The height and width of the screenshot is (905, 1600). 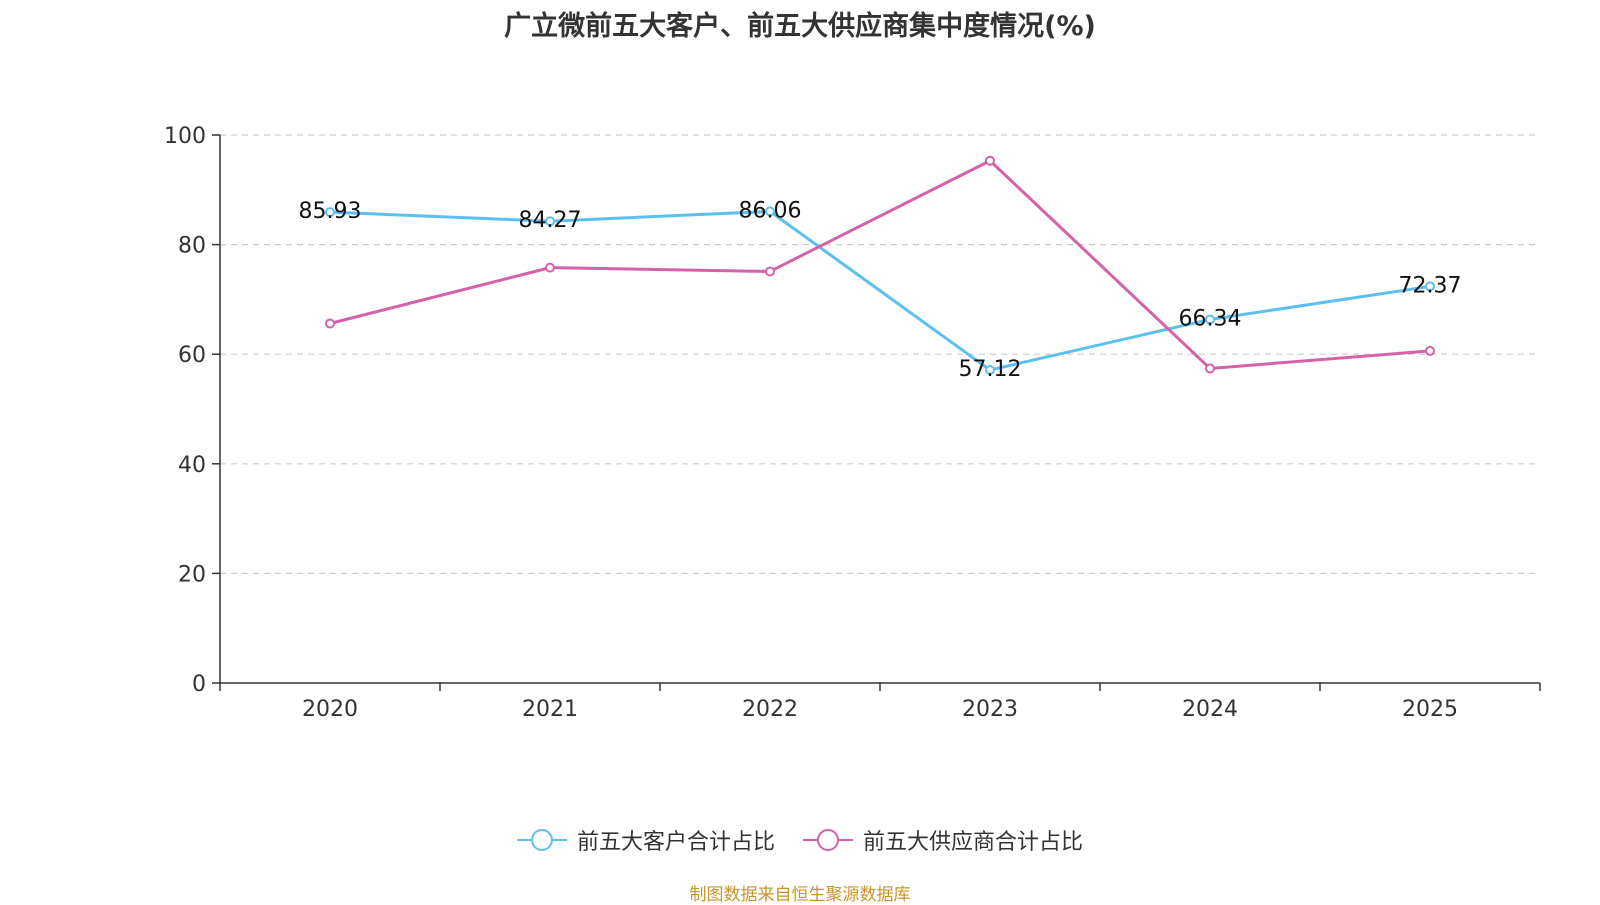 I want to click on legend: 前五大客户合计占比 前五大供应商合计占比, so click(x=800, y=840).